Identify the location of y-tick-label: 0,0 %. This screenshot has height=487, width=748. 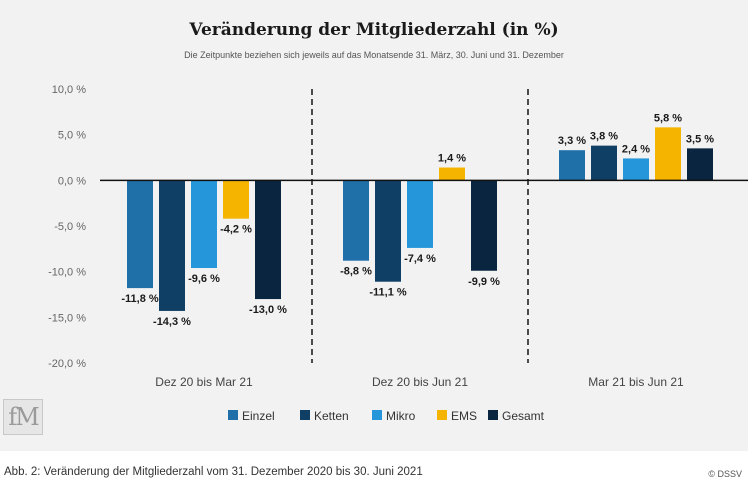
(72, 181).